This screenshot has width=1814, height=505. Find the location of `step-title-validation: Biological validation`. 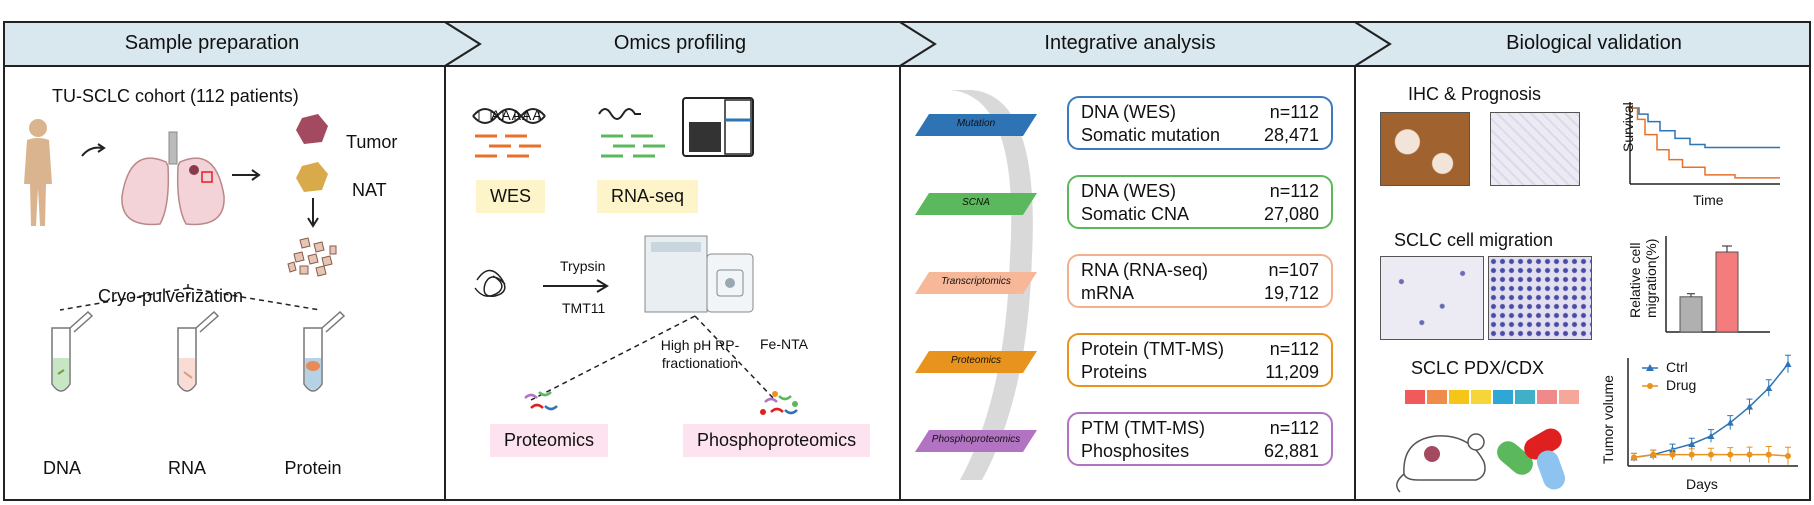

step-title-validation: Biological validation is located at coordinates (1594, 43).